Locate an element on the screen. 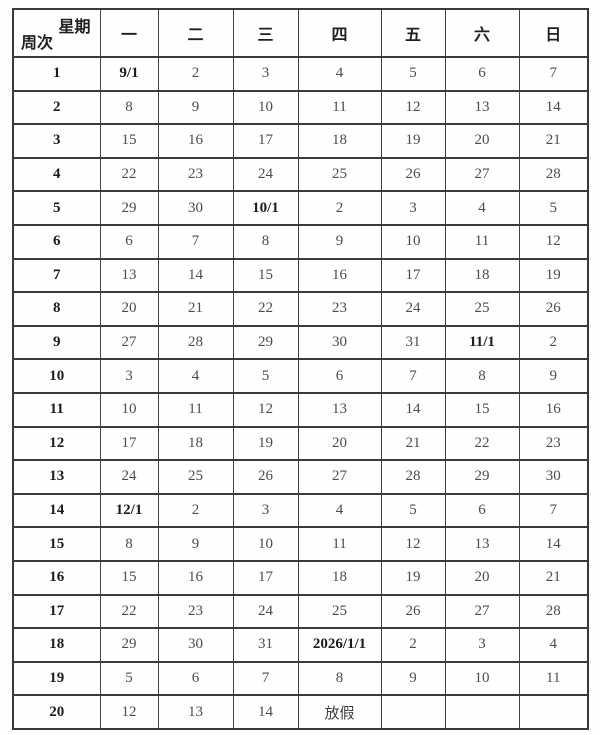  date-cell: 24 is located at coordinates (129, 477).